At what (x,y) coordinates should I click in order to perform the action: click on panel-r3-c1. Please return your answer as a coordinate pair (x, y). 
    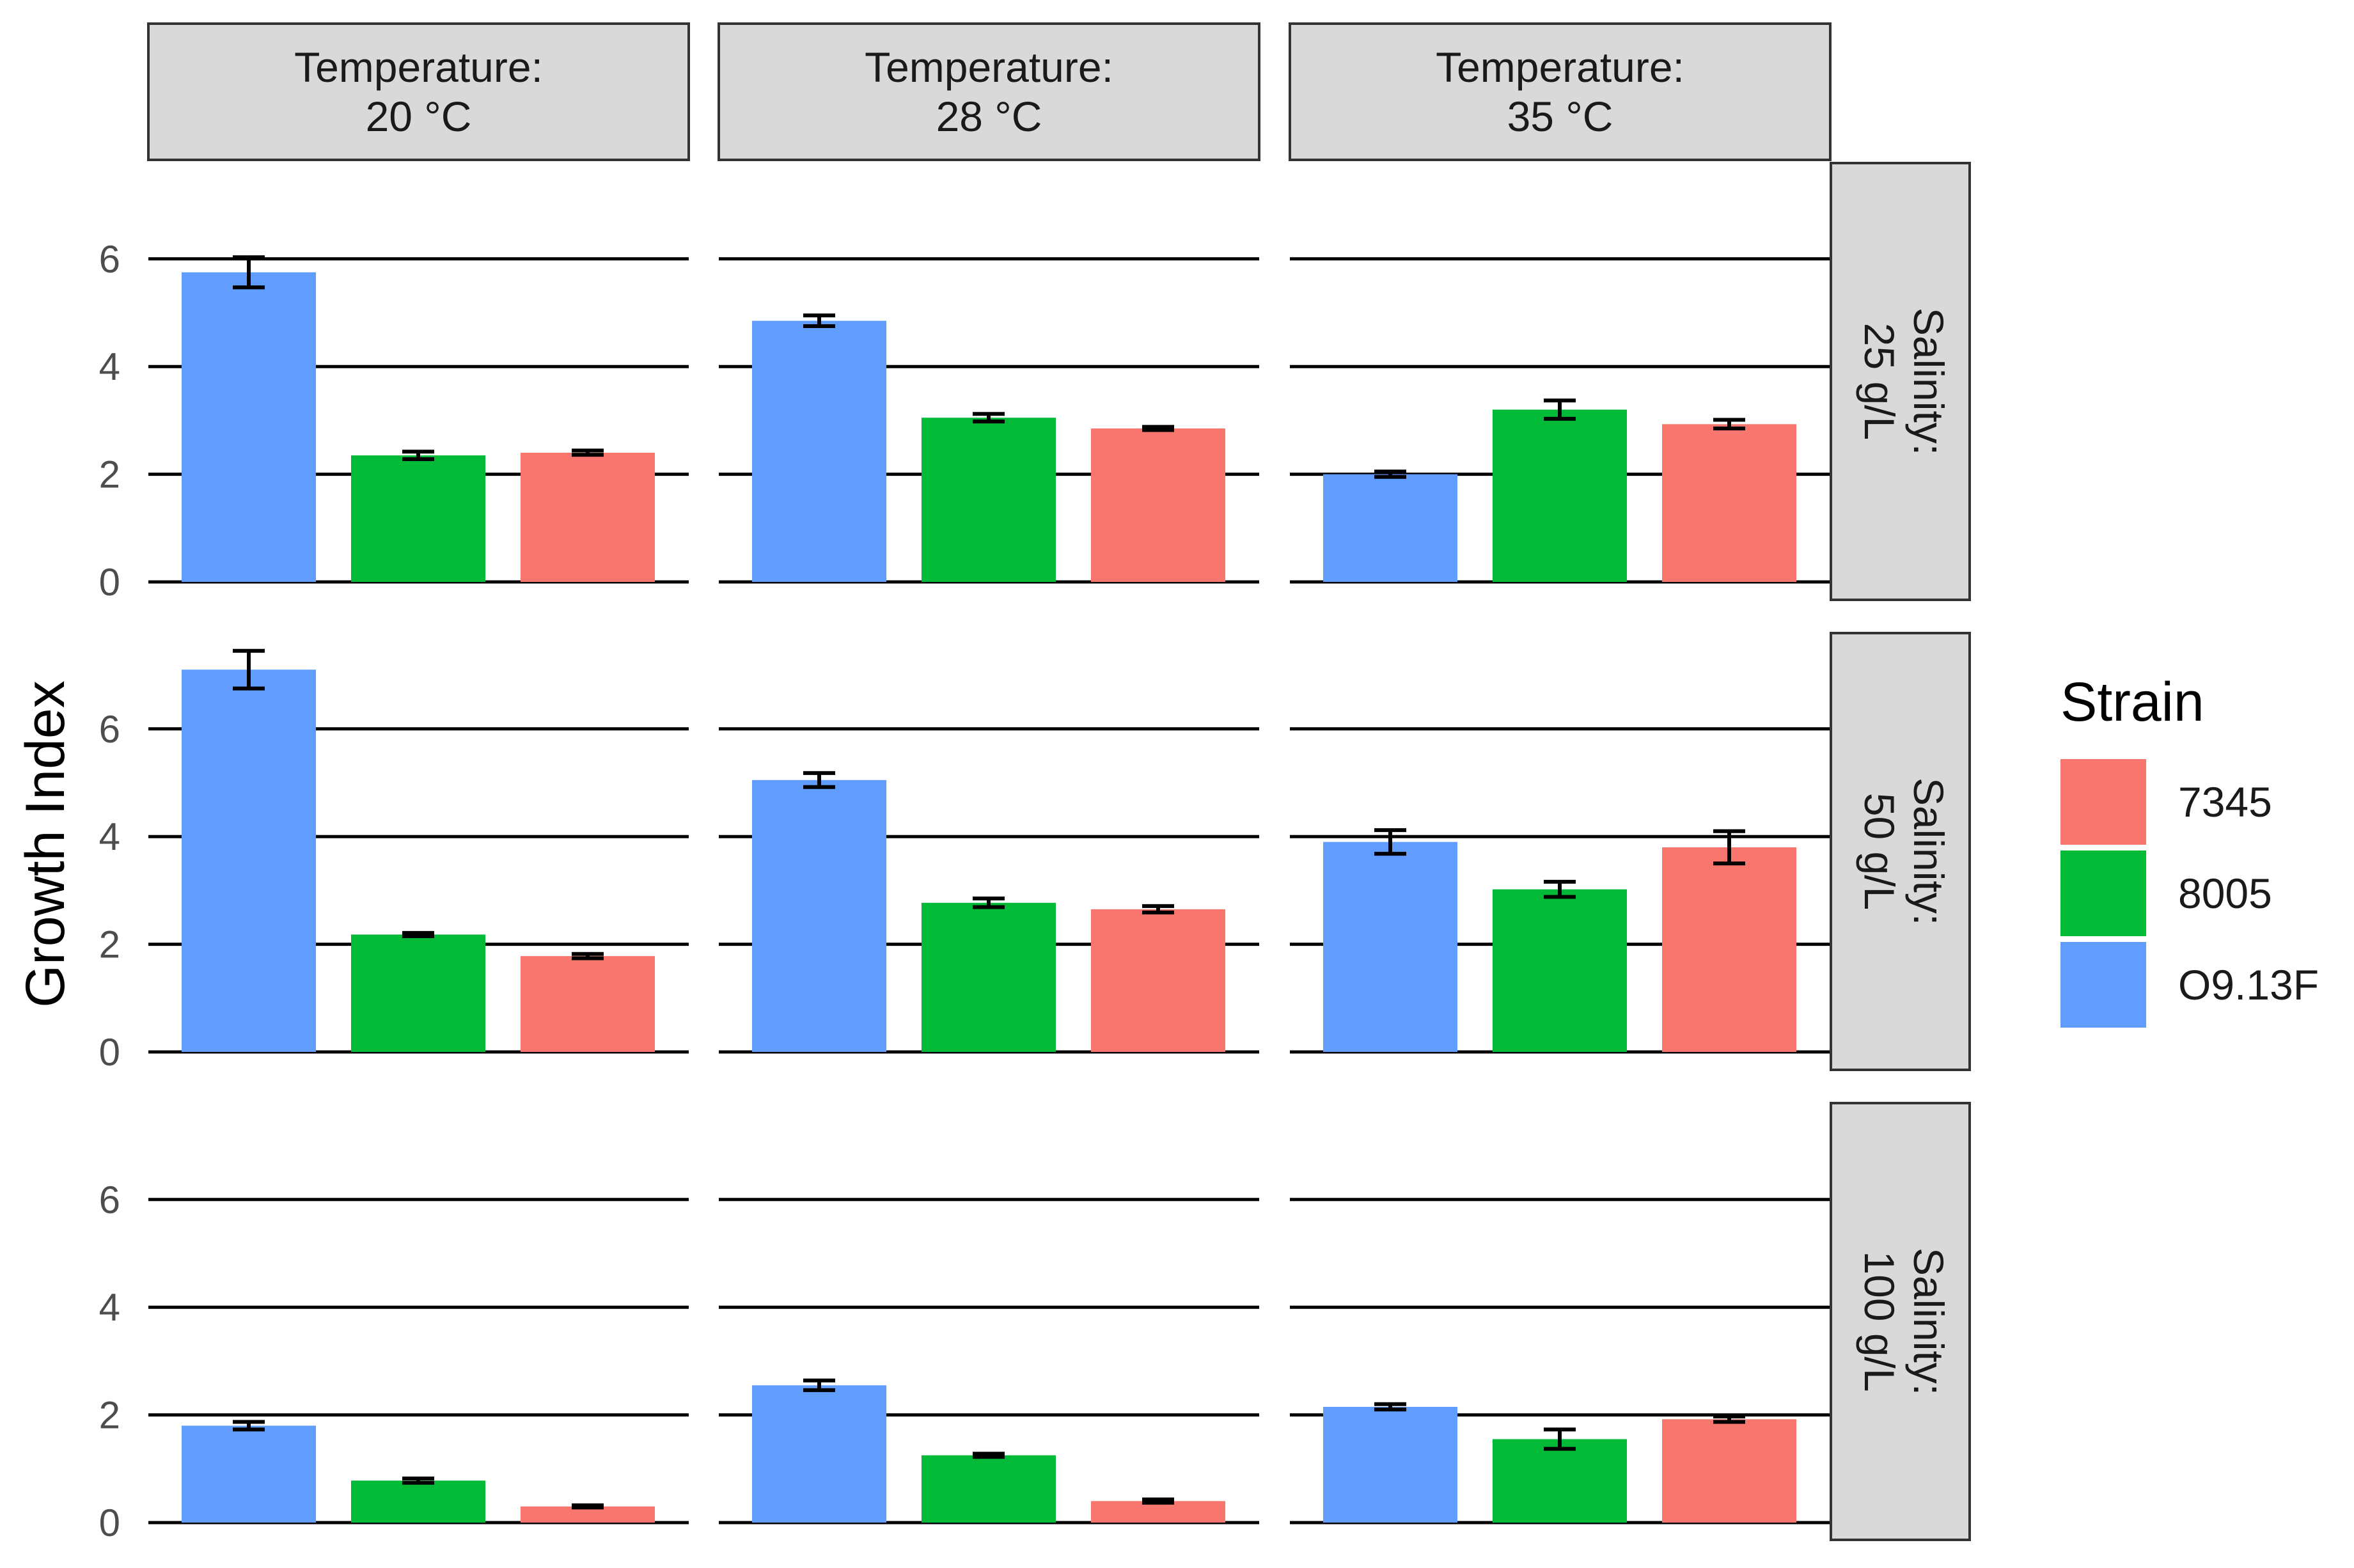
    Looking at the image, I should click on (419, 1361).